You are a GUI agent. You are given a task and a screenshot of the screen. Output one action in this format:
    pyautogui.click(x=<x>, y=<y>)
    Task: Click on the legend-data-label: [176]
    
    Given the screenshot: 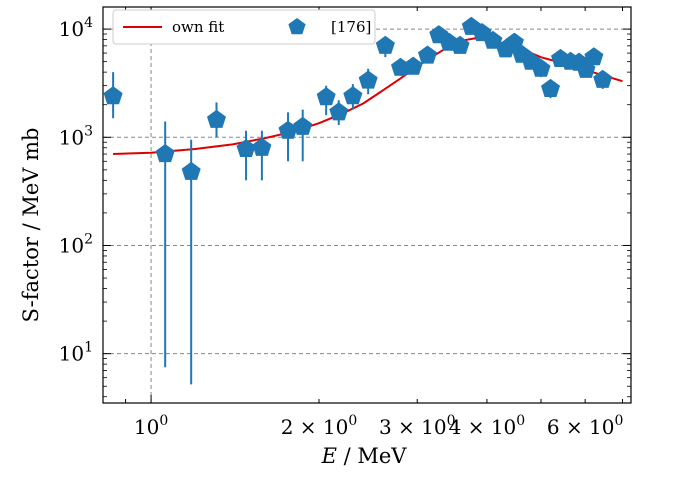 What is the action you would take?
    pyautogui.click(x=351, y=27)
    